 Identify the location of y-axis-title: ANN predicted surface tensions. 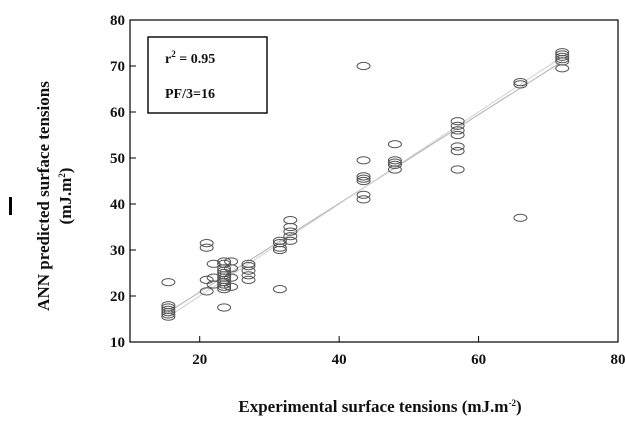
(43, 196).